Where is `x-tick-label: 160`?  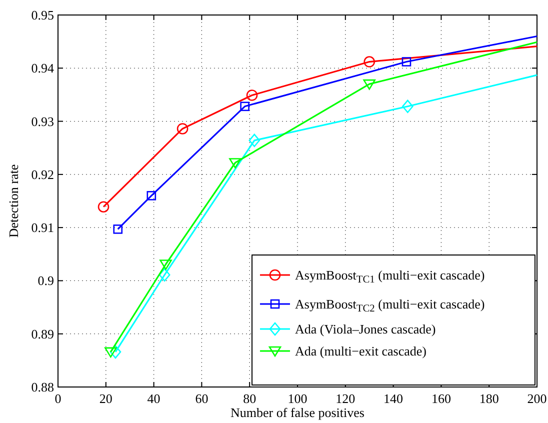
x-tick-label: 160 is located at coordinates (441, 398).